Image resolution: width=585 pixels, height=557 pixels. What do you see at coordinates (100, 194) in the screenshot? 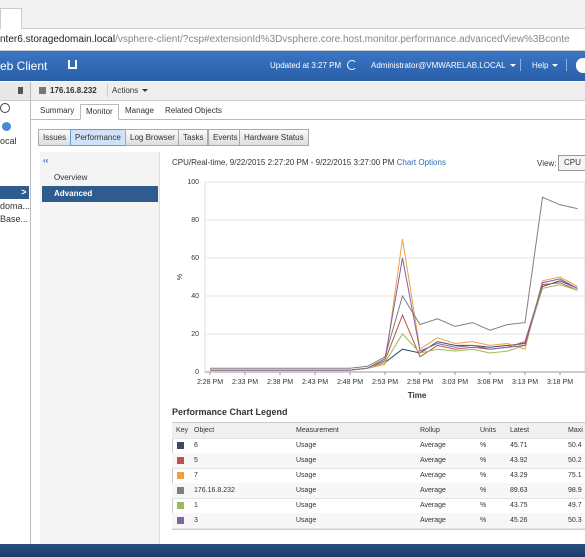
I see `side-nav-item: Advanced` at bounding box center [100, 194].